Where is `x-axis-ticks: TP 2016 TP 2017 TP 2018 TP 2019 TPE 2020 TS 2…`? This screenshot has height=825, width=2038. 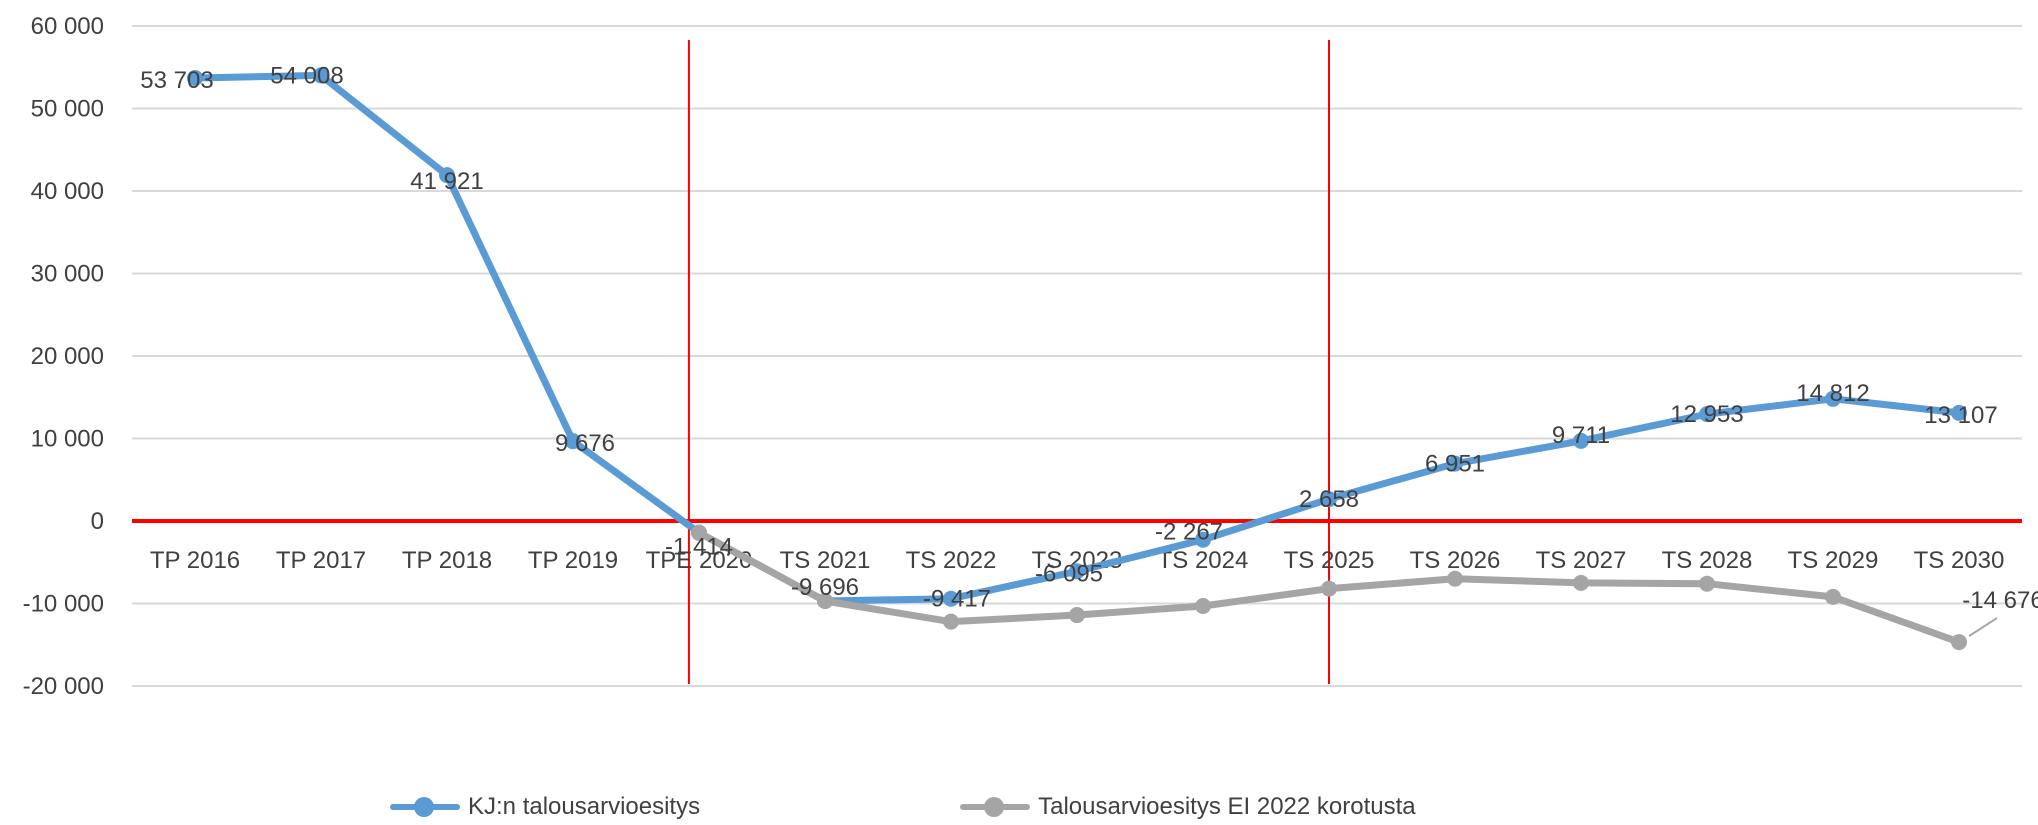 x-axis-ticks: TP 2016 TP 2017 TP 2018 TP 2019 TPE 2020 TS 2… is located at coordinates (1077, 560).